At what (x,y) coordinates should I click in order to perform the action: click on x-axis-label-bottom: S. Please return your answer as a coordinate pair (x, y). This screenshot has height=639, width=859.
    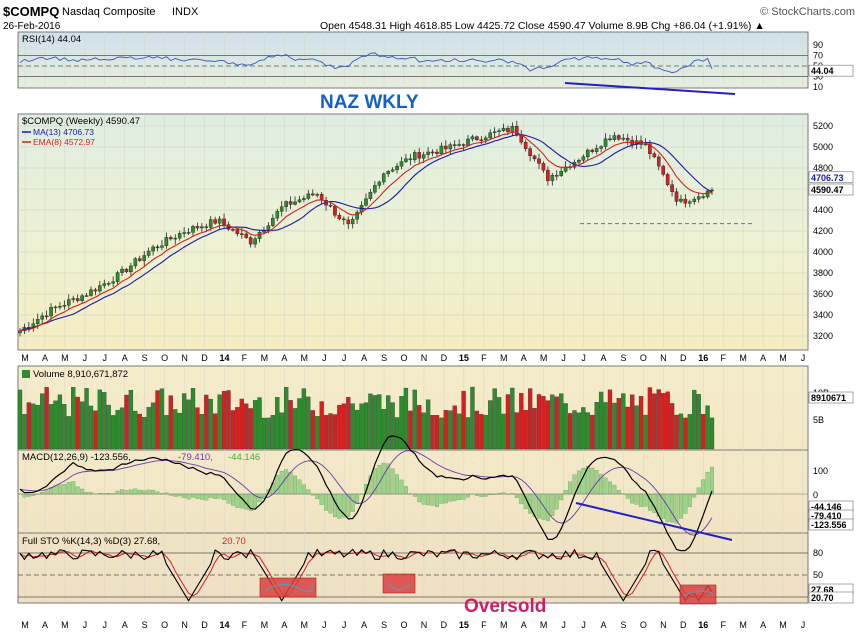
    Looking at the image, I should click on (623, 625).